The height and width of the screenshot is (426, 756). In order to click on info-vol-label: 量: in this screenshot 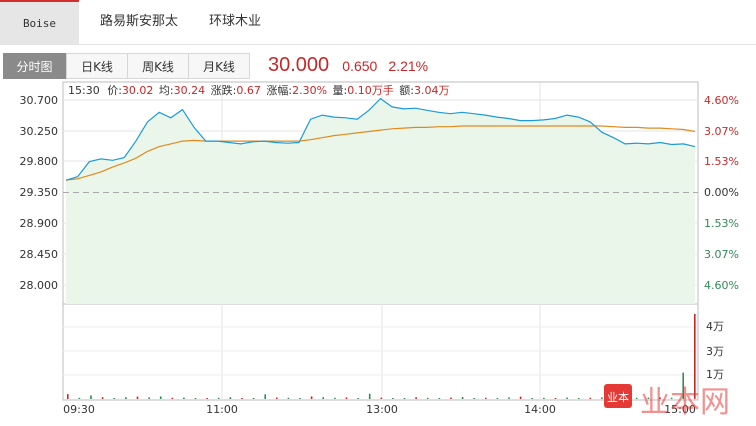, I will do `click(340, 90)`.